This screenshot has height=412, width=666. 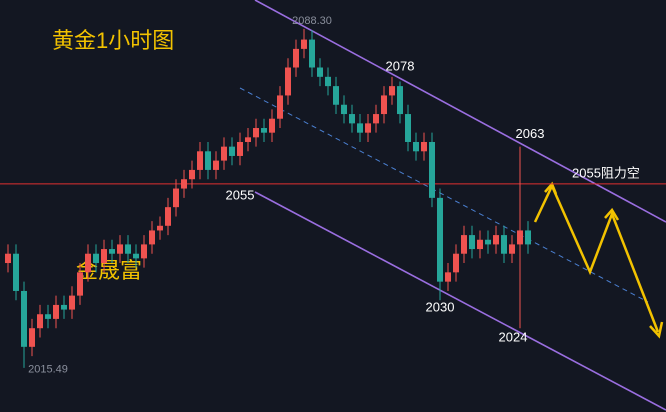 I want to click on forecast-arrow, so click(x=598, y=260).